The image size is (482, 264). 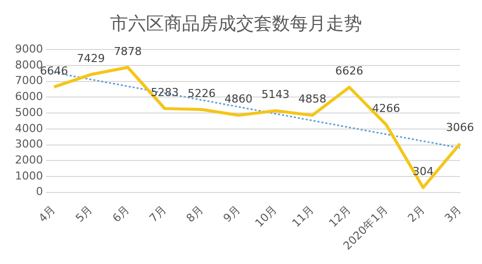 I want to click on x-tick-label: 3月, so click(x=453, y=213).